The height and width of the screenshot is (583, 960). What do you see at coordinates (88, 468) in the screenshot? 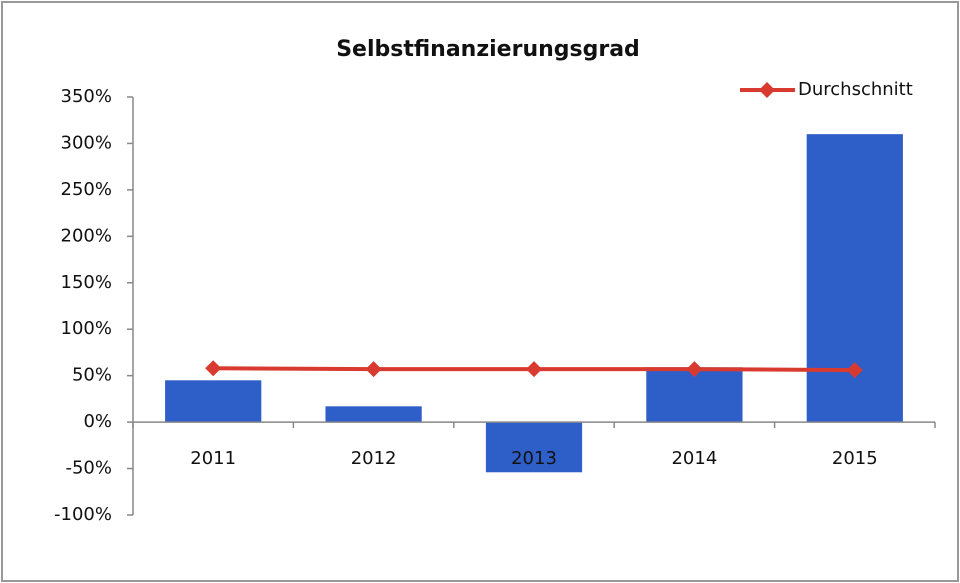
I see `y-tick-label: -50%` at bounding box center [88, 468].